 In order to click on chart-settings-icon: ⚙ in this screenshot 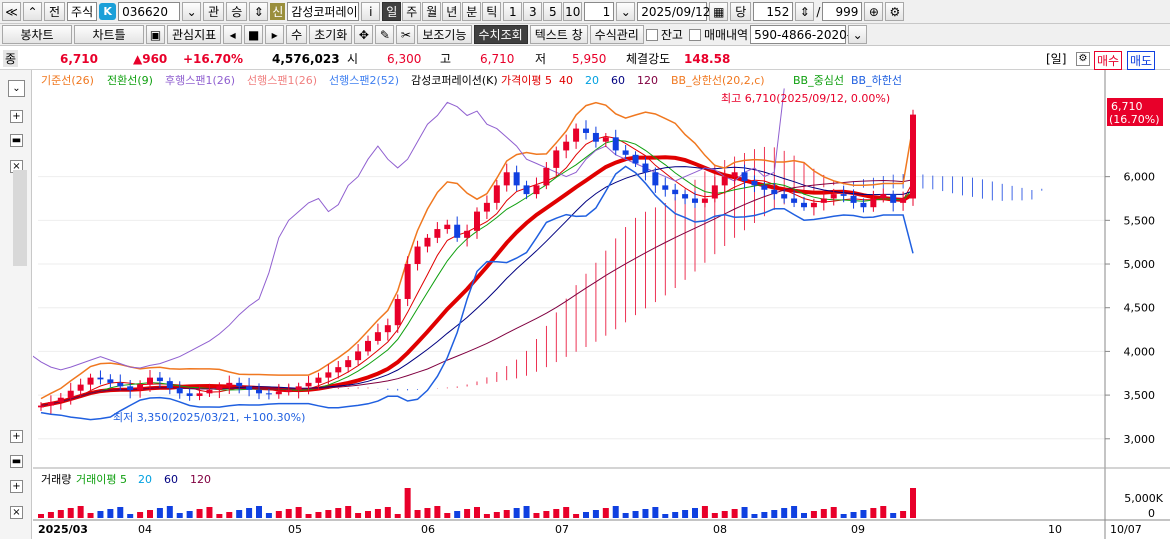, I will do `click(1083, 59)`.